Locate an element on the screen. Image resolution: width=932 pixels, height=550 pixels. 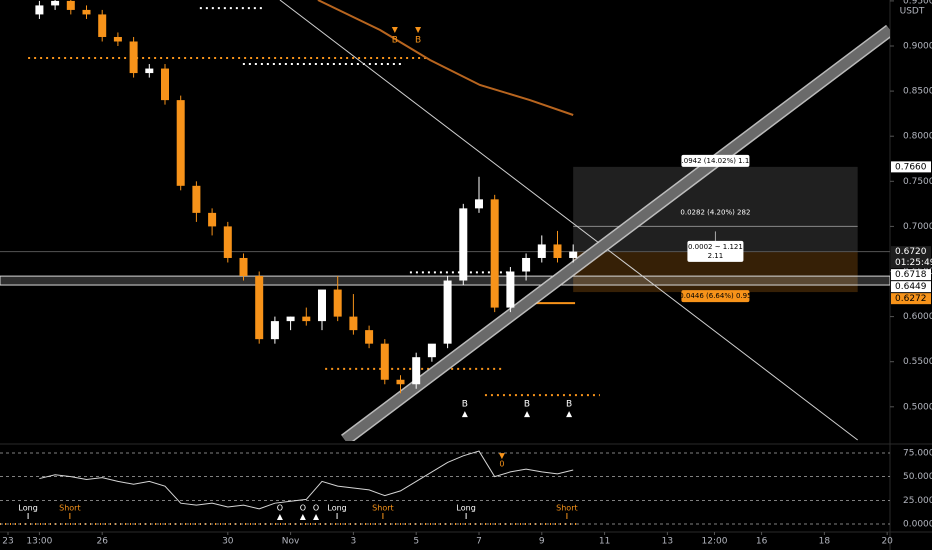
x-tick-label: 30 is located at coordinates (228, 542).